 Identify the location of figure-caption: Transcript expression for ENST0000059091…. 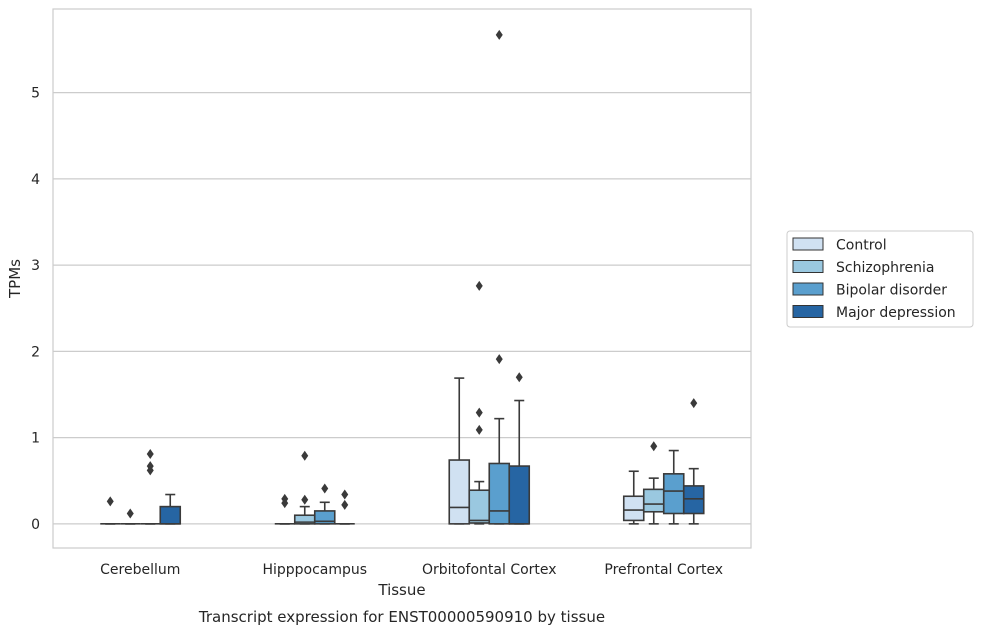
(401, 617).